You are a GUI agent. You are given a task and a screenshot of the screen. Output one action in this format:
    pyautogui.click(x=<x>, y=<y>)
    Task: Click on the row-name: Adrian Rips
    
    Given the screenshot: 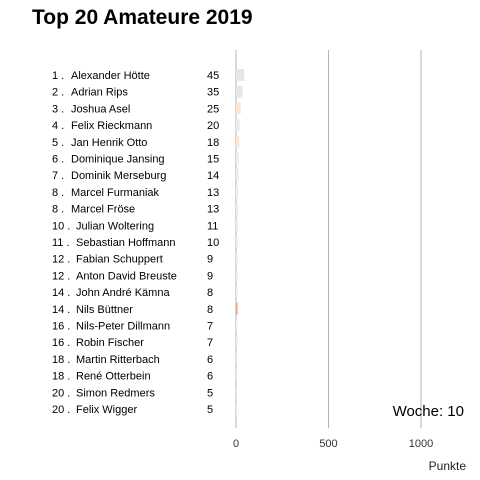 What is the action you would take?
    pyautogui.click(x=99, y=93)
    